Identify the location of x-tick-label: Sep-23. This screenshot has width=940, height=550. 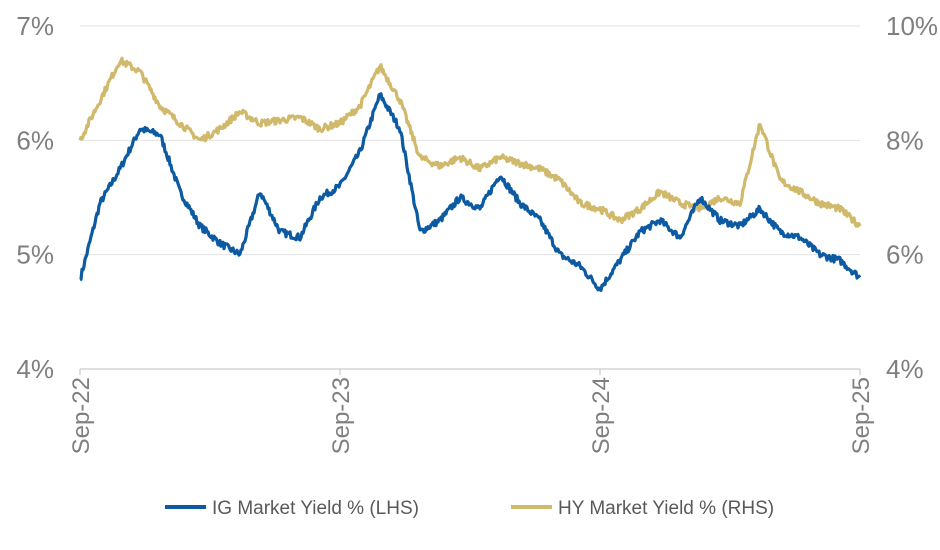
(341, 415).